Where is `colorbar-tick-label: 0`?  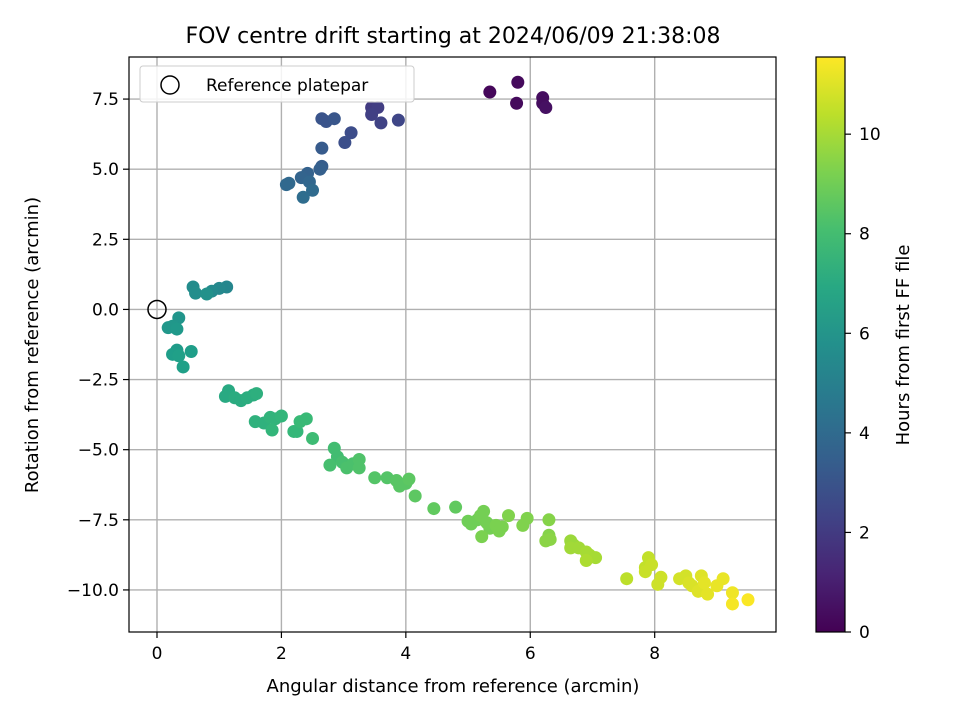 colorbar-tick-label: 0 is located at coordinates (864, 633).